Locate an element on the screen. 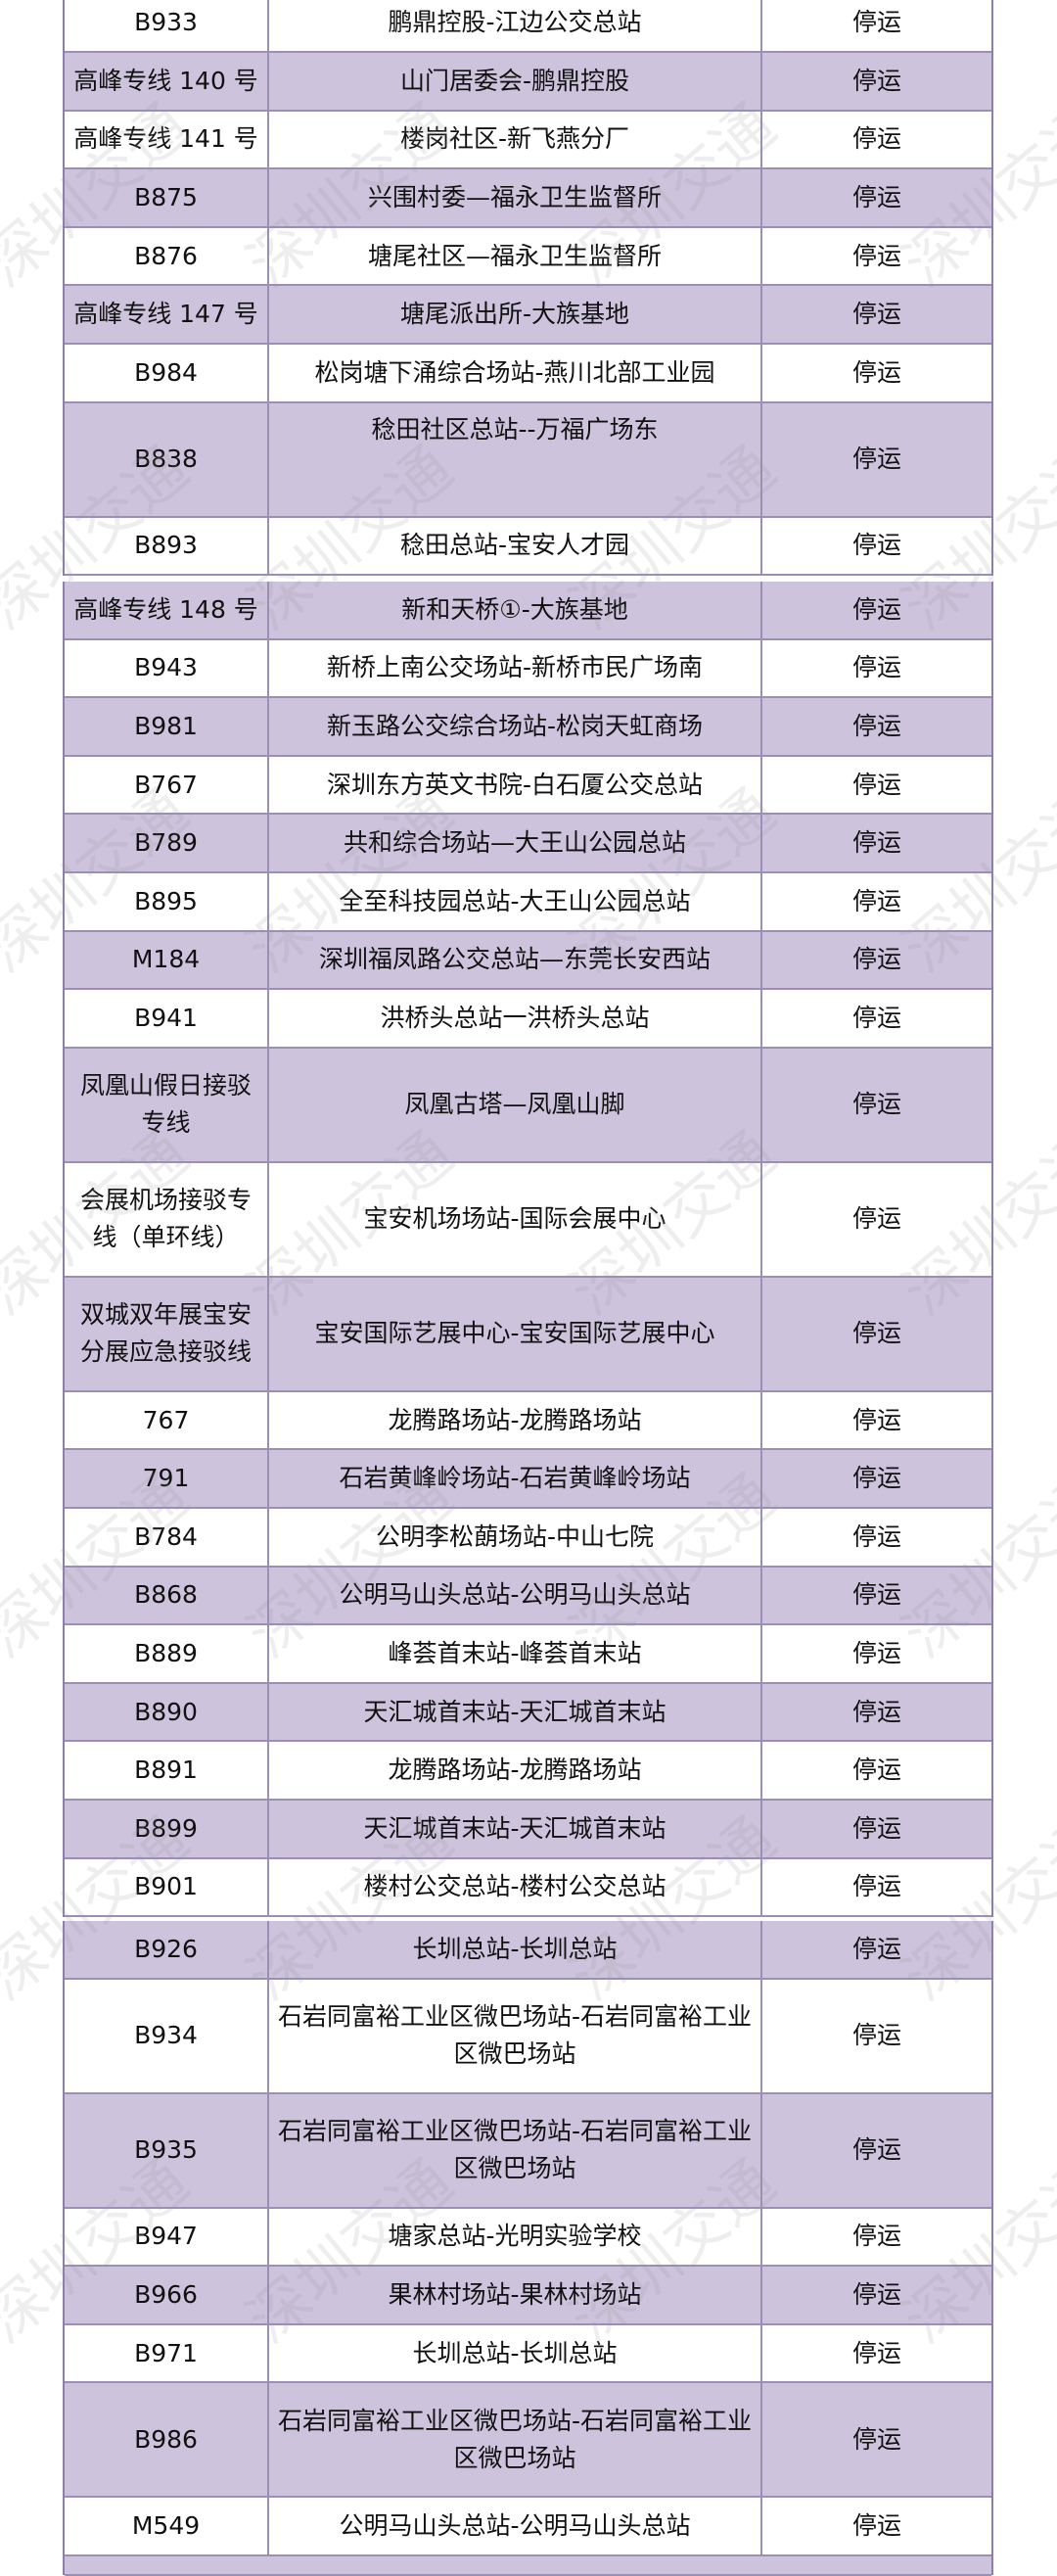 The height and width of the screenshot is (2576, 1057). table-row: B971 长圳总站-长圳总站 停运 is located at coordinates (528, 2354).